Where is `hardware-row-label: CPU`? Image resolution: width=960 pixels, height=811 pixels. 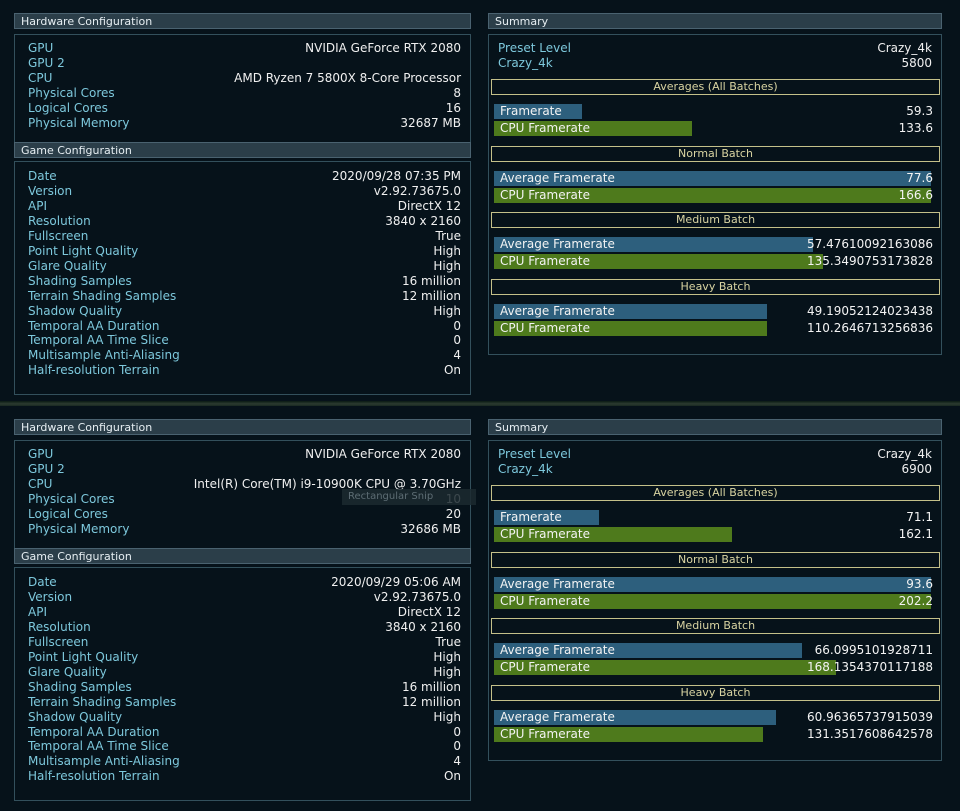
hardware-row-label: CPU is located at coordinates (40, 78).